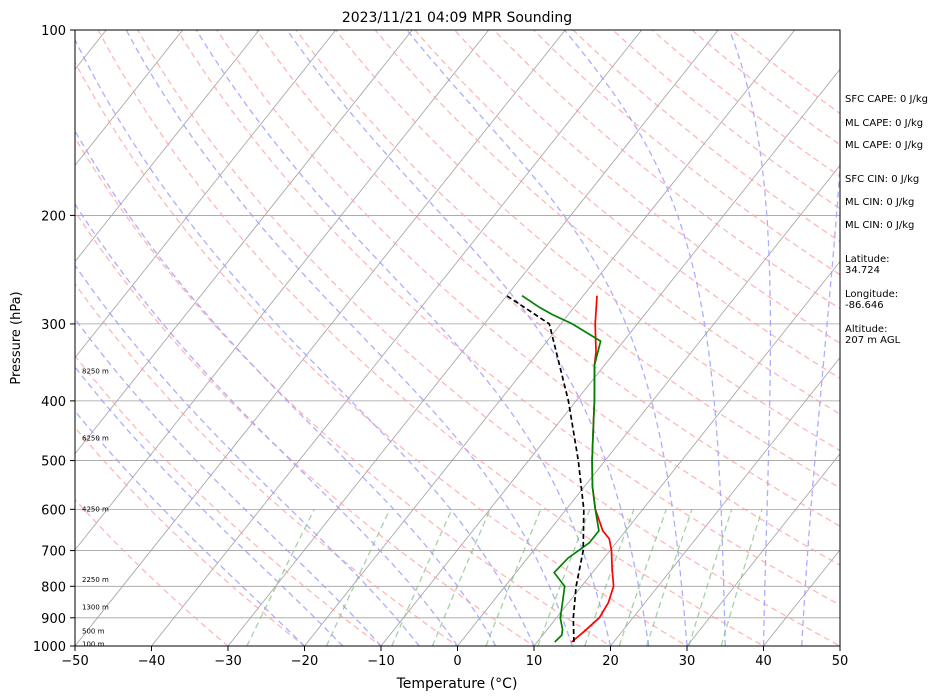 The image size is (947, 700). I want to click on ml-cape-text-2: ML CAPE: 0 J/kg, so click(884, 145).